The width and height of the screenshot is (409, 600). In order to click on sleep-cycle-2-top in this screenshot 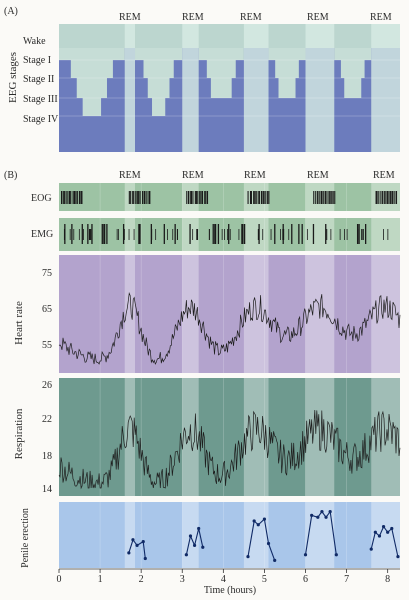, I will do `click(159, 54)`.